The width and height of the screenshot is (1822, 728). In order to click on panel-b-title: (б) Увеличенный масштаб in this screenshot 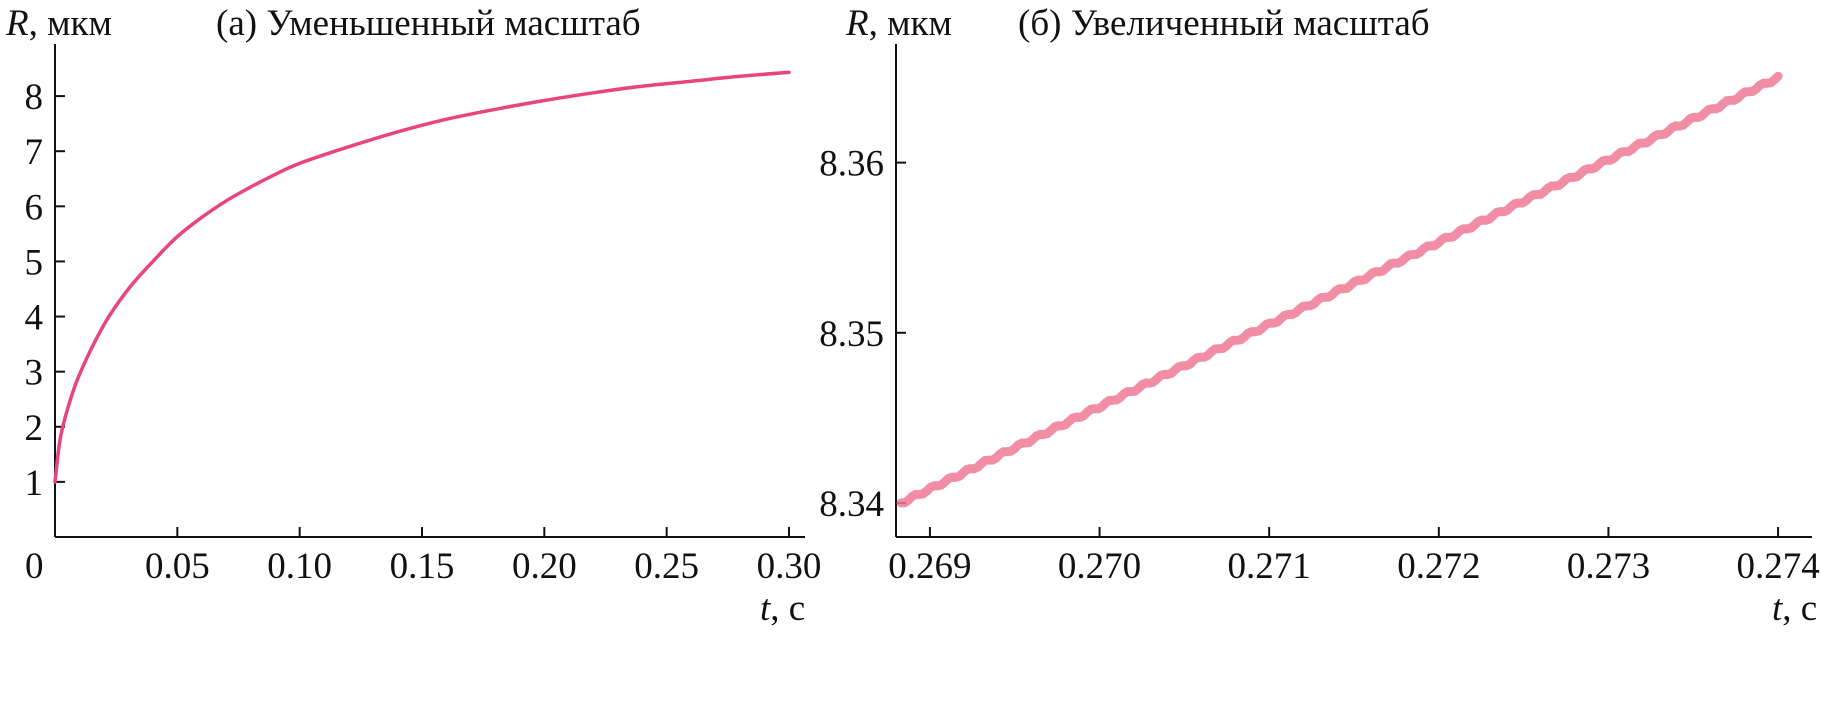, I will do `click(1224, 23)`.